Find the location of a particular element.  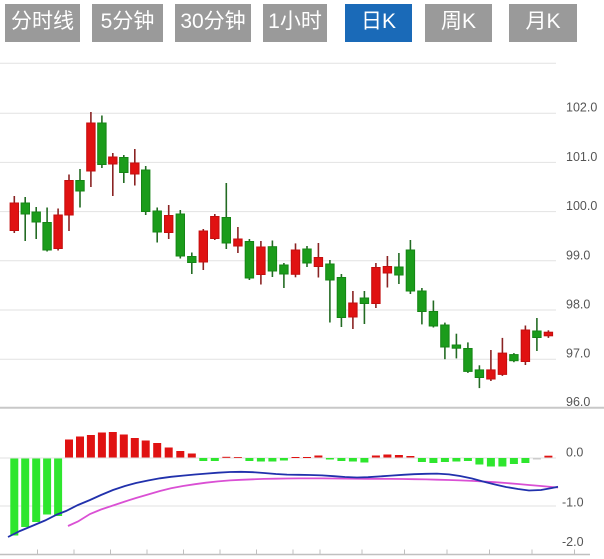

svg-text: 99.0 is located at coordinates (578, 255).